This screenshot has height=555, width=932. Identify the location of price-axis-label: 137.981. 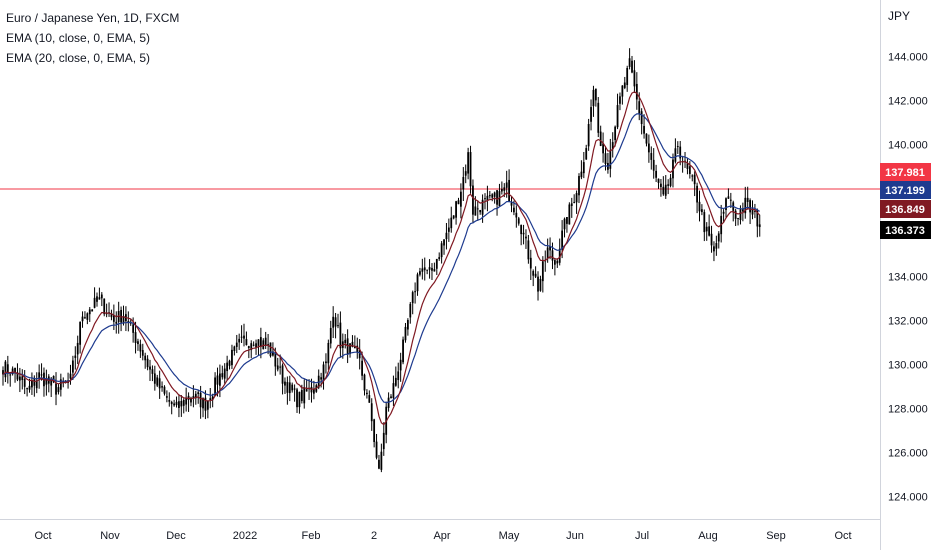
(905, 172).